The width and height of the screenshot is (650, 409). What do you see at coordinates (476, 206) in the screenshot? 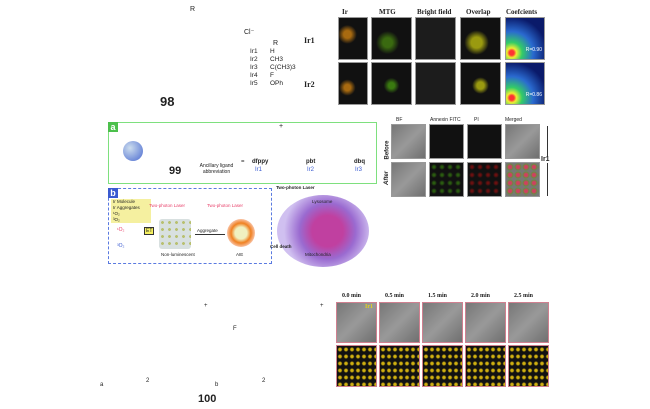
I see `y-tick-label: 80.0k` at bounding box center [476, 206].